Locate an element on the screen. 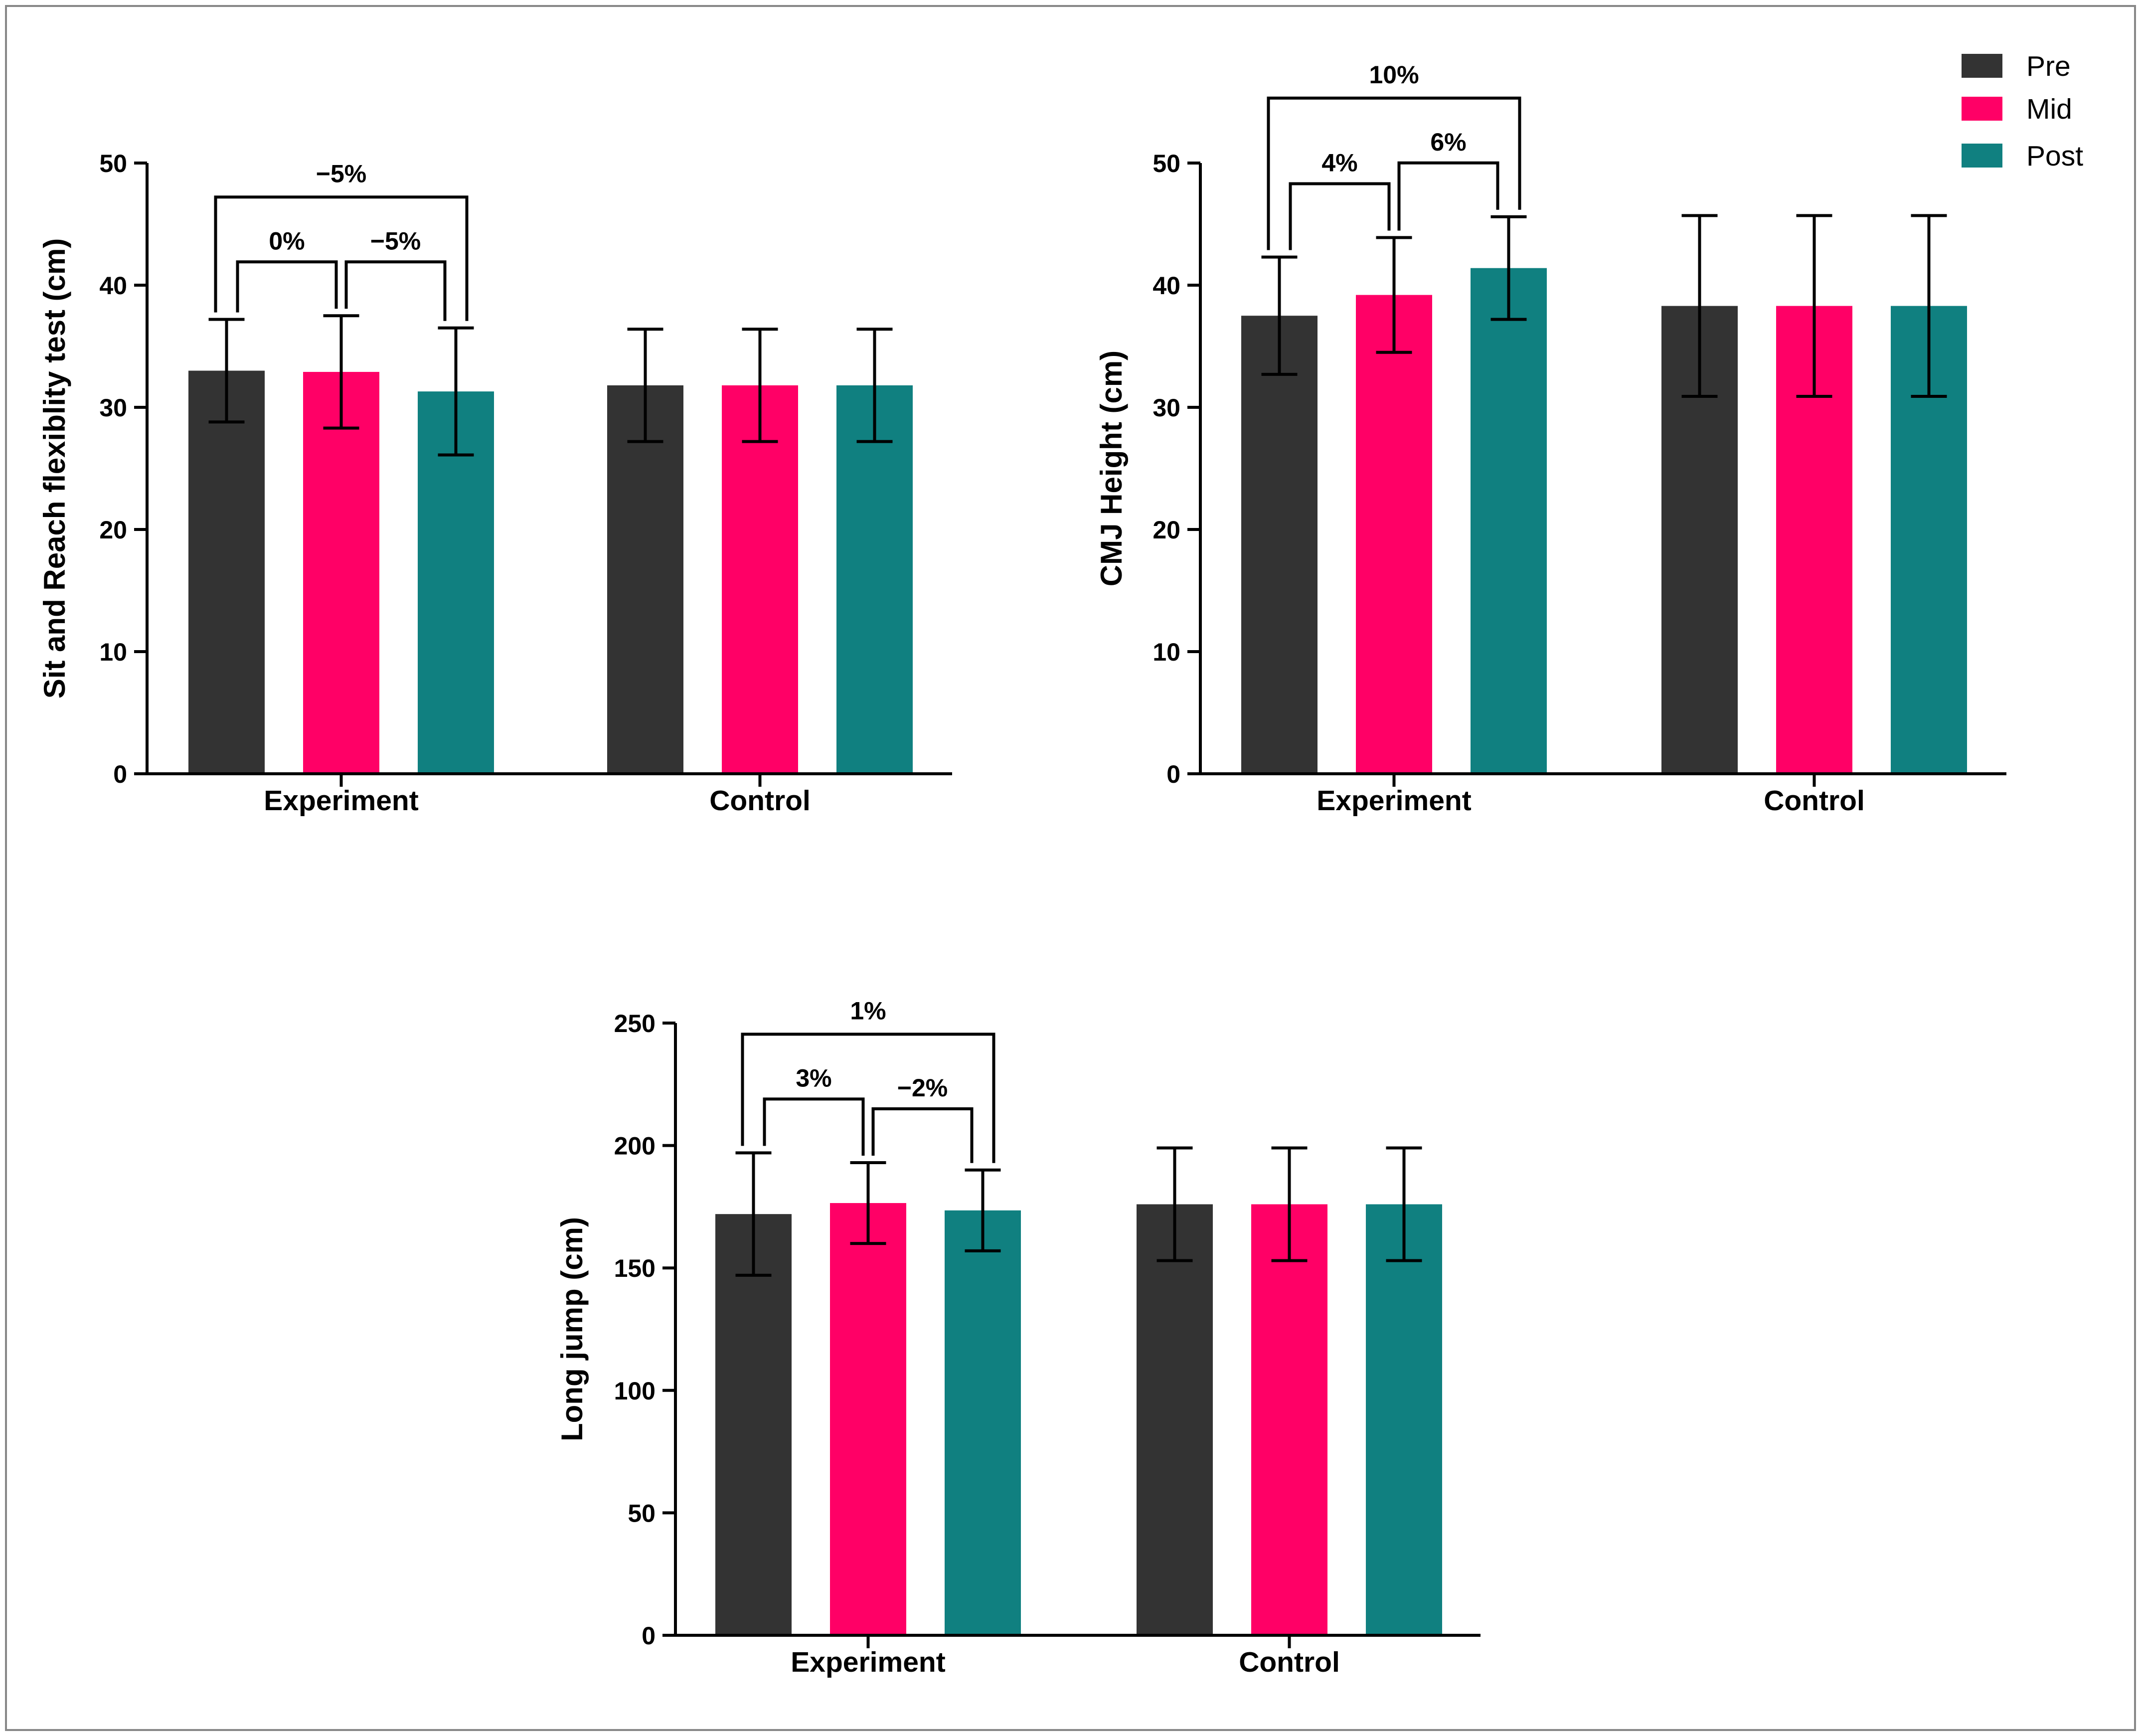 The width and height of the screenshot is (2141, 1736). percent-change-label: 3% is located at coordinates (813, 1078).